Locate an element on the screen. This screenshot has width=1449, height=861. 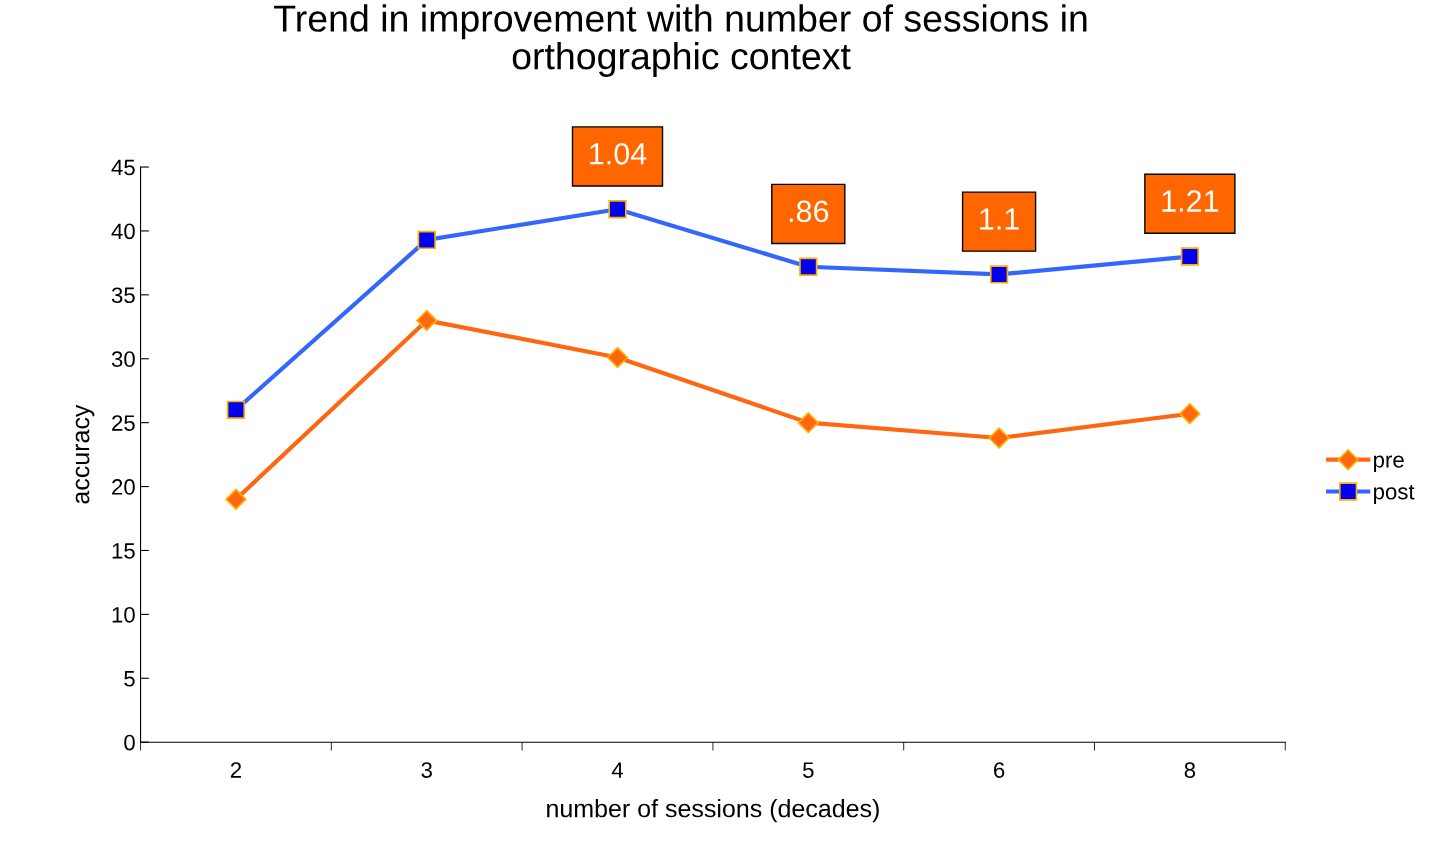
x-tick-label: 5 is located at coordinates (808, 770).